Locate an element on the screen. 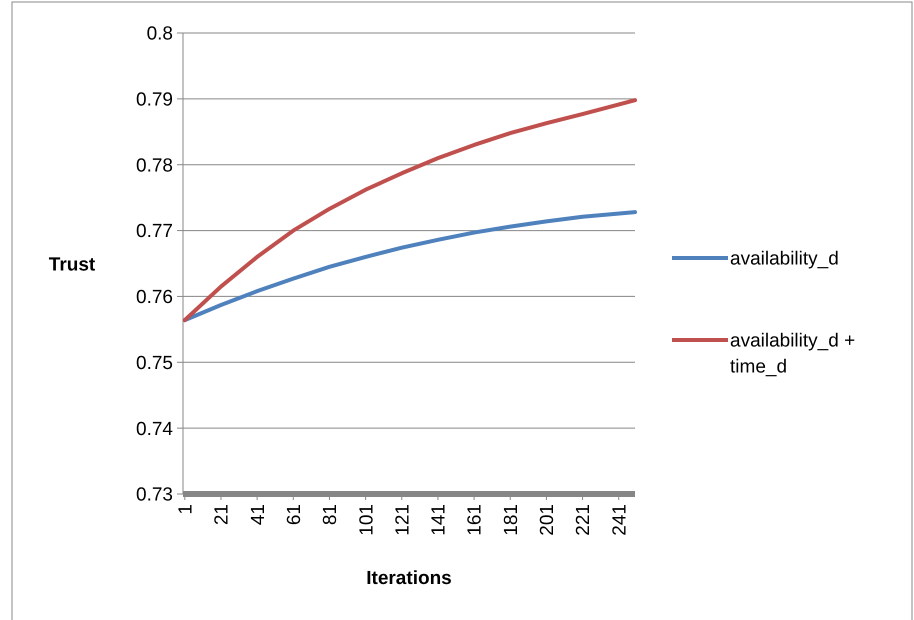 This screenshot has height=620, width=914. legend-label: availability_d is located at coordinates (784, 259).